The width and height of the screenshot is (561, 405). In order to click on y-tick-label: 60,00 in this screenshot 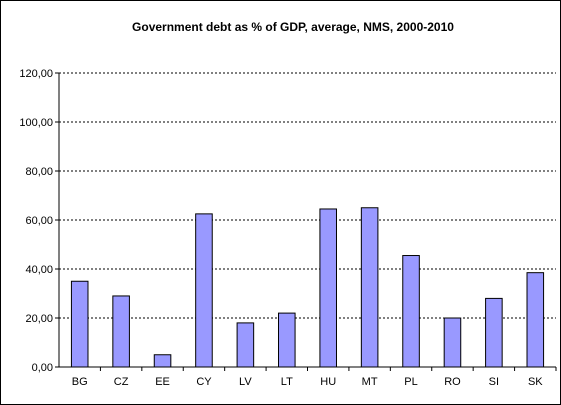, I will do `click(39, 221)`.